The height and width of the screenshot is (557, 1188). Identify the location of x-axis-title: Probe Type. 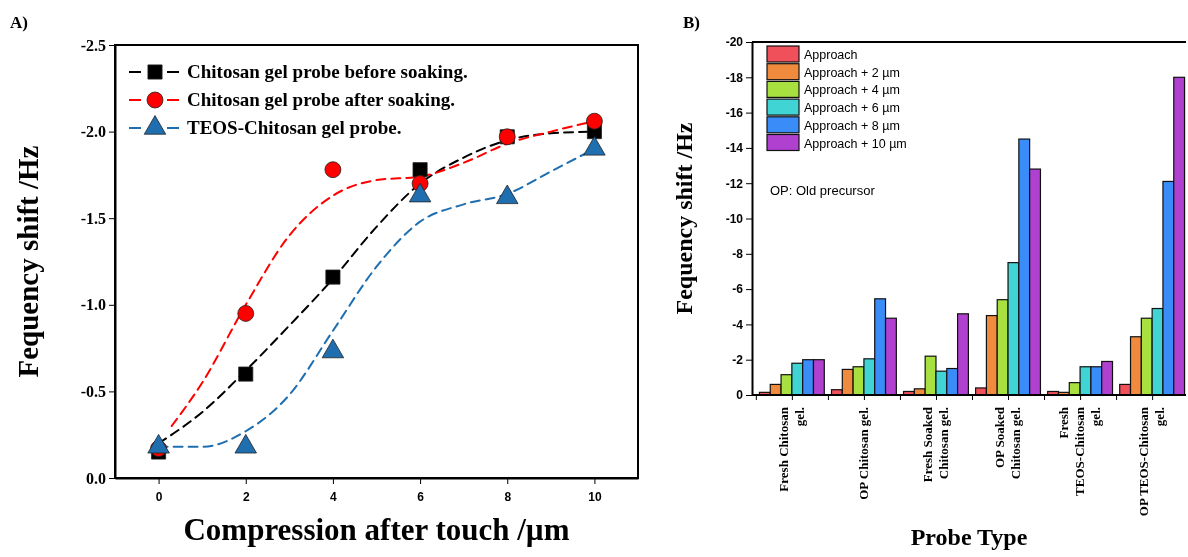
(969, 537).